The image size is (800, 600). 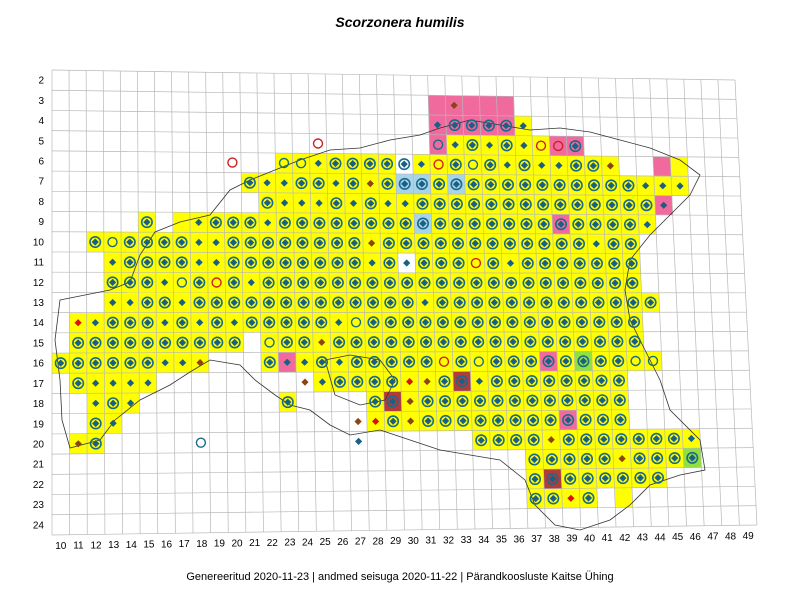 What do you see at coordinates (39, 445) in the screenshot?
I see `row-label: 20` at bounding box center [39, 445].